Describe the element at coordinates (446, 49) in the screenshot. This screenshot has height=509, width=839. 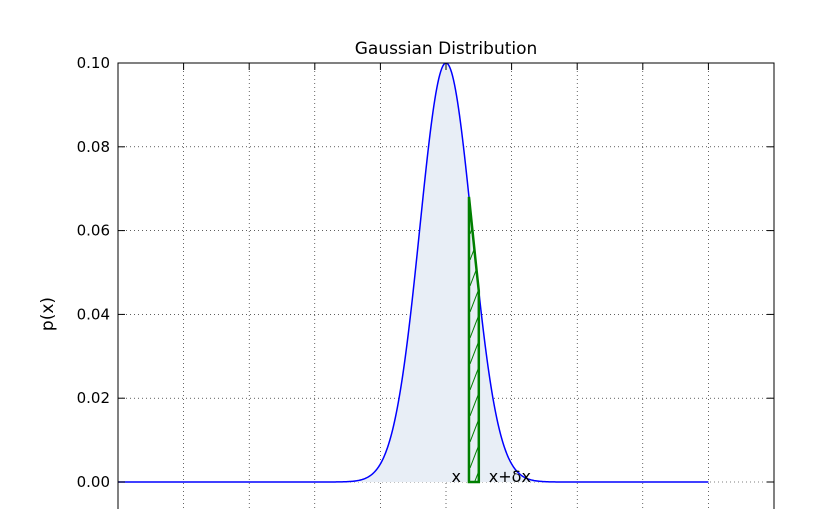
I see `chart-title: Gaussian Distribution` at that location.